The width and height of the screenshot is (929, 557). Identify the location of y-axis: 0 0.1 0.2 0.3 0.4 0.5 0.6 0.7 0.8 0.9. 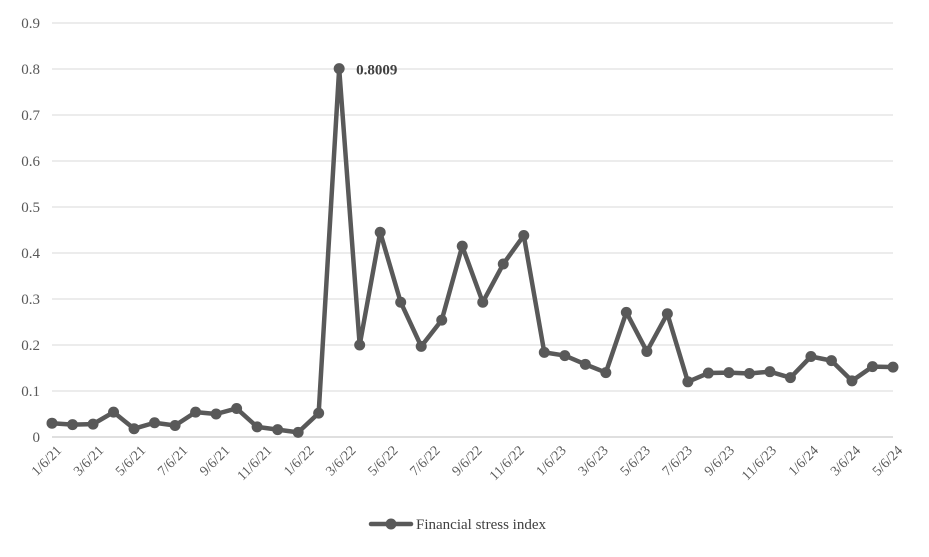
(30, 231).